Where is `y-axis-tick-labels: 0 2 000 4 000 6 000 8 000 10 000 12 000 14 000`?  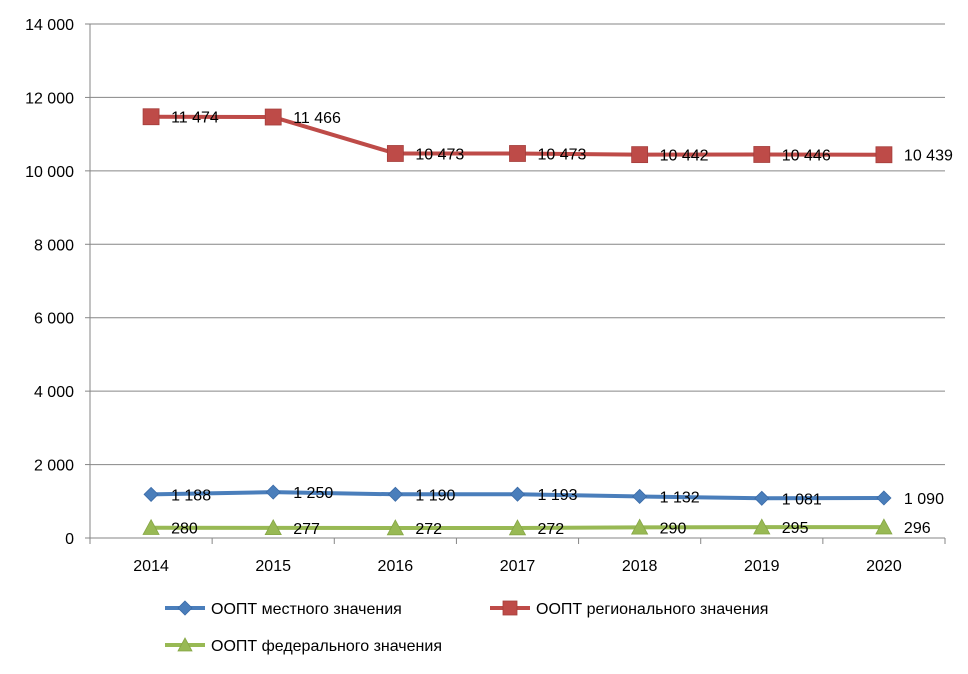
y-axis-tick-labels: 0 2 000 4 000 6 000 8 000 10 000 12 000 14 000 is located at coordinates (49, 282).